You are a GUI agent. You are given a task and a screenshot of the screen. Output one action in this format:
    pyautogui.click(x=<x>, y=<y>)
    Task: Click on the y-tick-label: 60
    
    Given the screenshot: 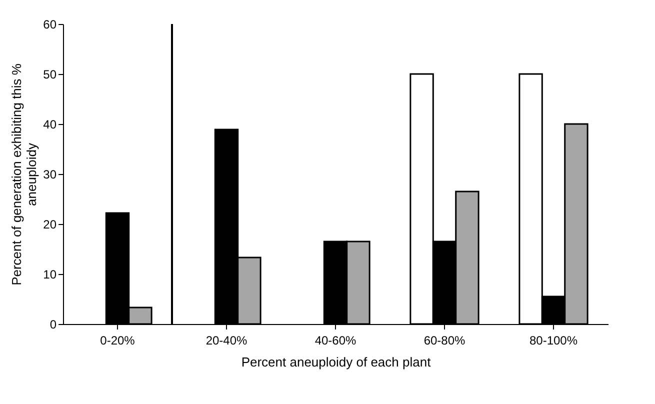 What is the action you would take?
    pyautogui.click(x=50, y=25)
    